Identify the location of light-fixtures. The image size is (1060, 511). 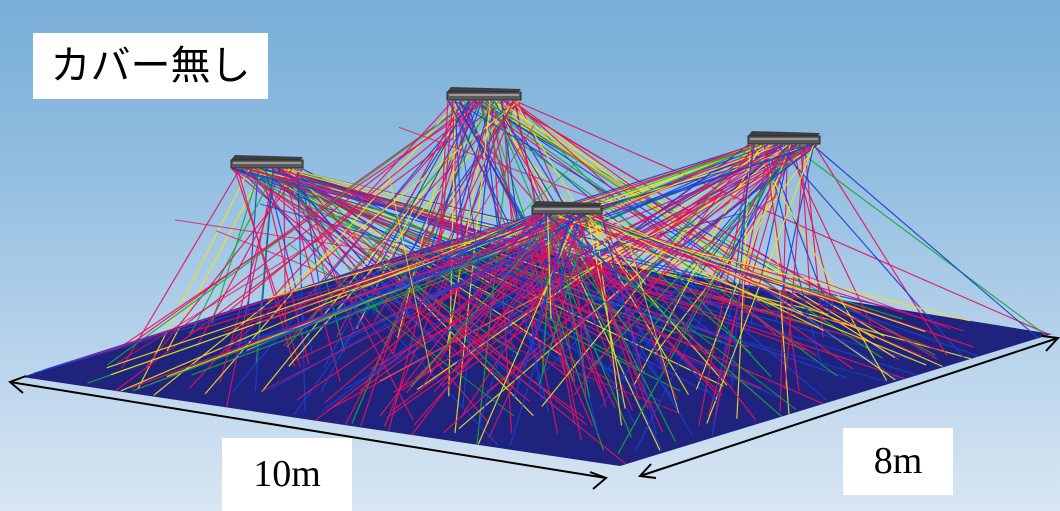
(525, 151).